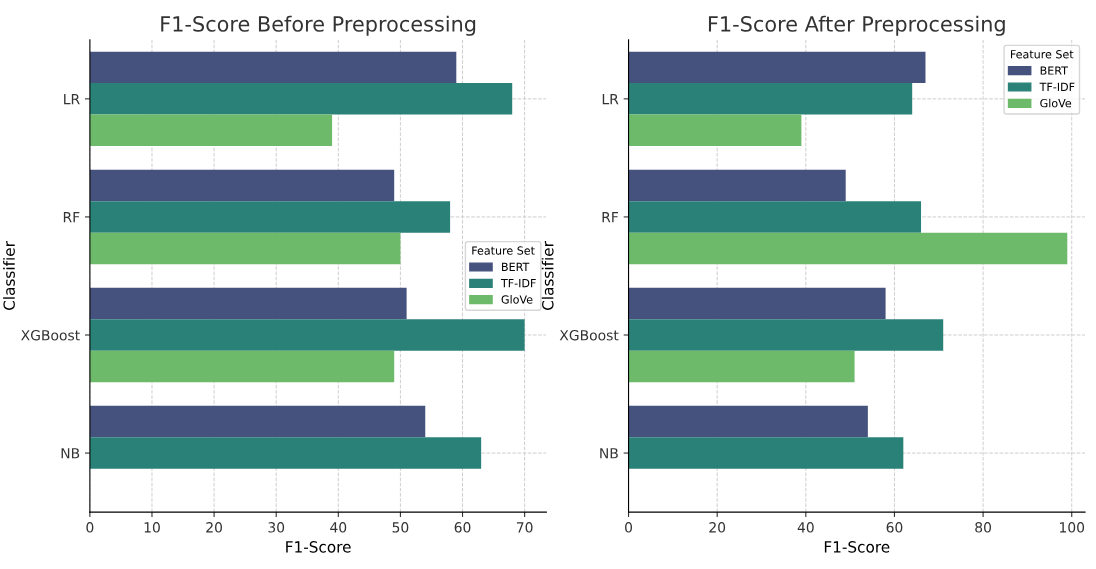 The image size is (1096, 569). Describe the element at coordinates (318, 25) in the screenshot. I see `chart-title: F1-Score Before Preprocessing` at that location.